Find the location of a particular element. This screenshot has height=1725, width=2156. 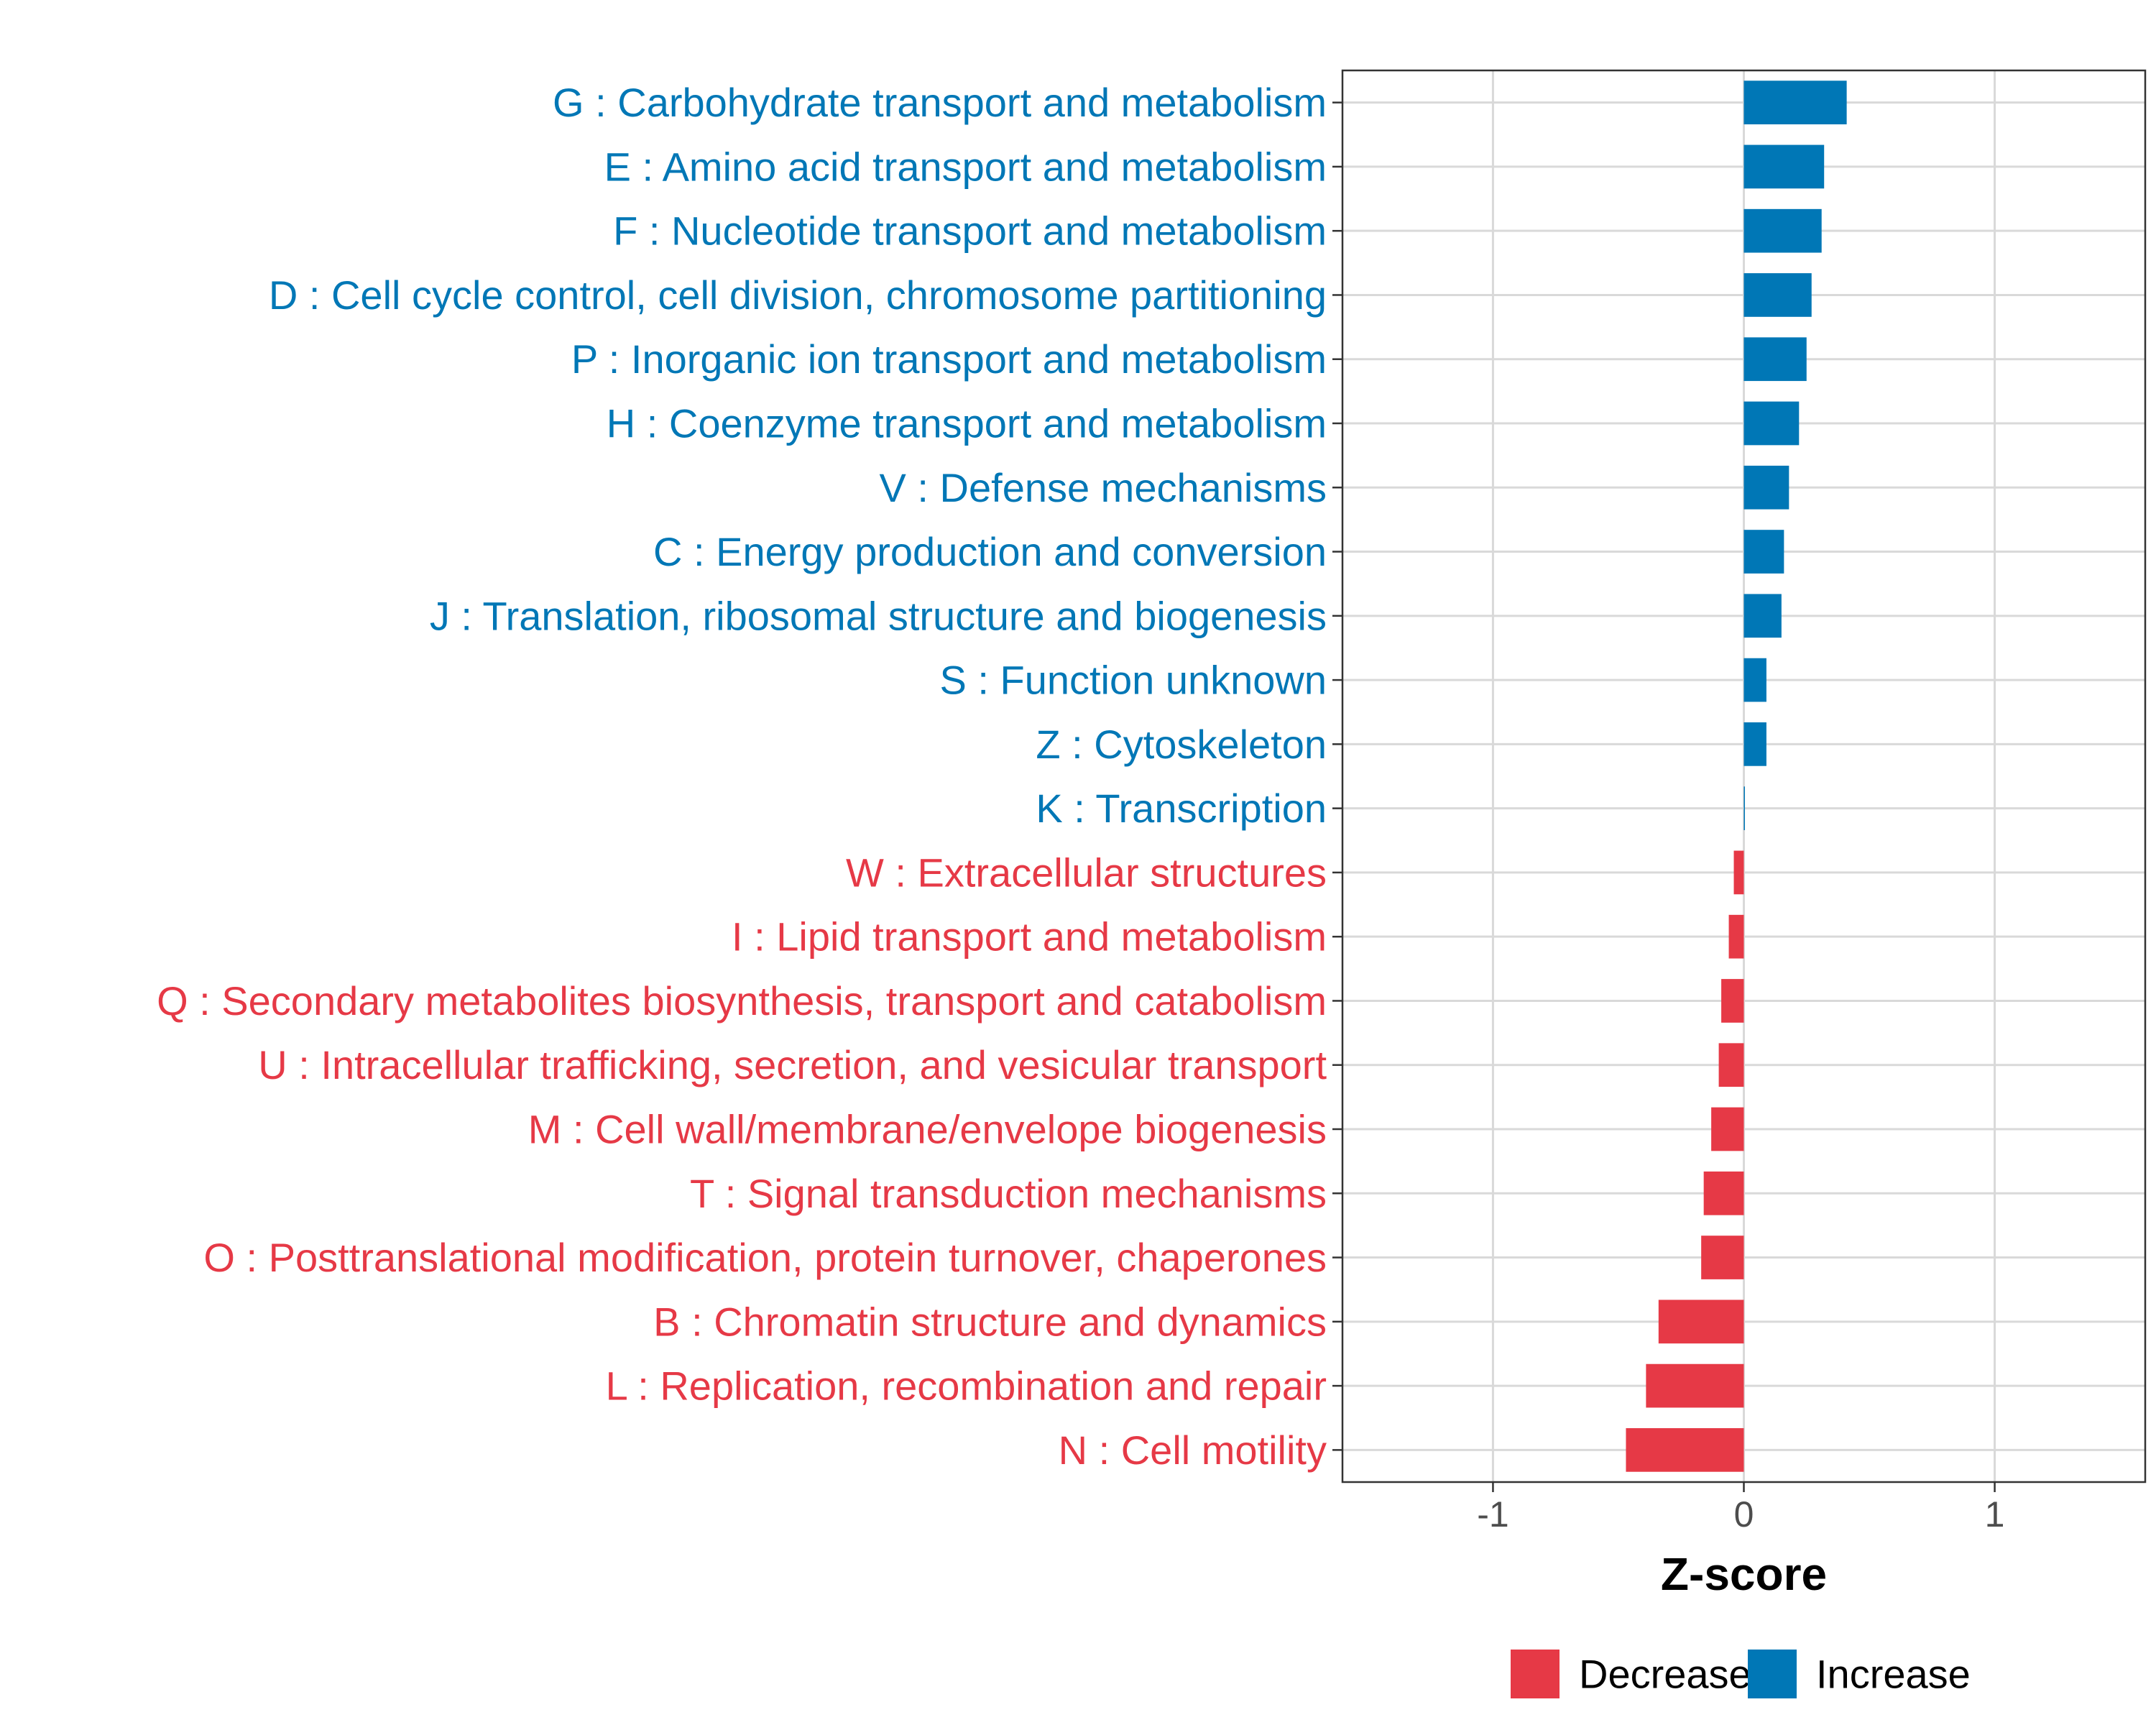

legend-key-increase is located at coordinates (1772, 1674).